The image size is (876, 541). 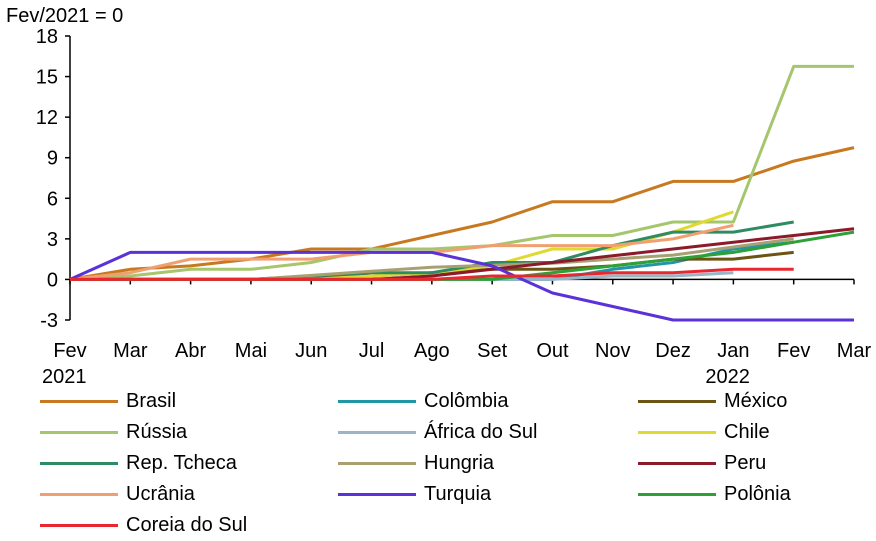 What do you see at coordinates (64, 376) in the screenshot?
I see `x-tick-label: 2021` at bounding box center [64, 376].